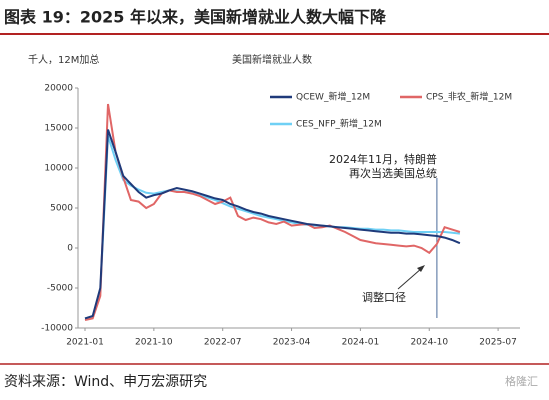 This screenshot has height=400, width=549. I want to click on legend-label: QCEW_新增_12M, so click(333, 97).